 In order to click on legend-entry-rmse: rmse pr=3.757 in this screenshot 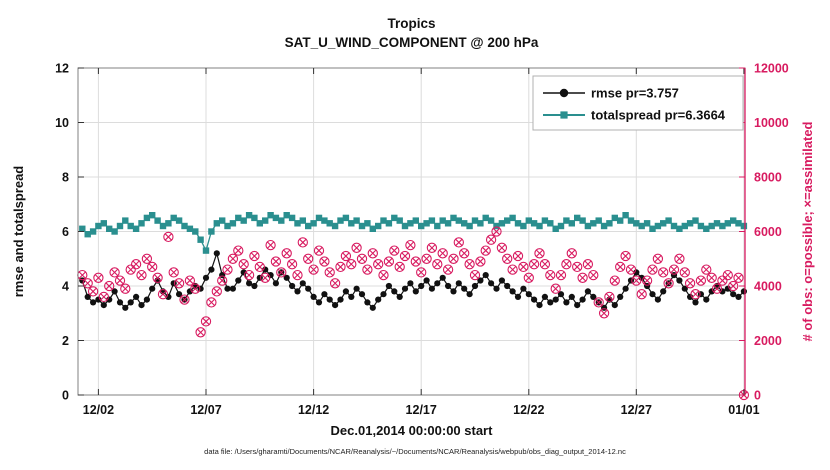, I will do `click(611, 93)`.